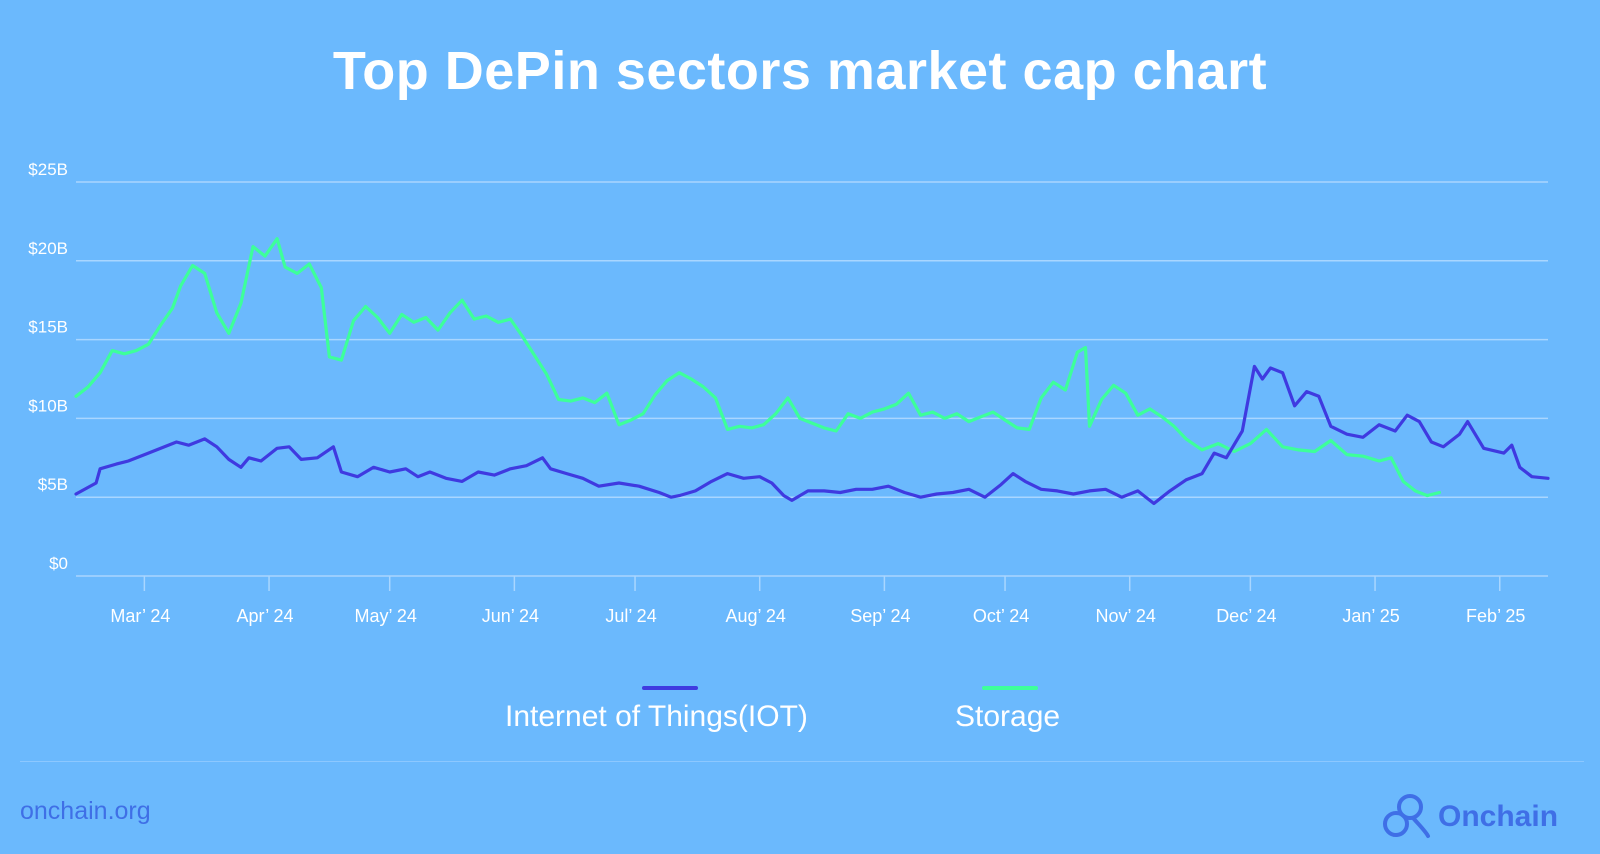 This screenshot has height=854, width=1600. What do you see at coordinates (1126, 616) in the screenshot?
I see `x-tick-label: Nov’ 24` at bounding box center [1126, 616].